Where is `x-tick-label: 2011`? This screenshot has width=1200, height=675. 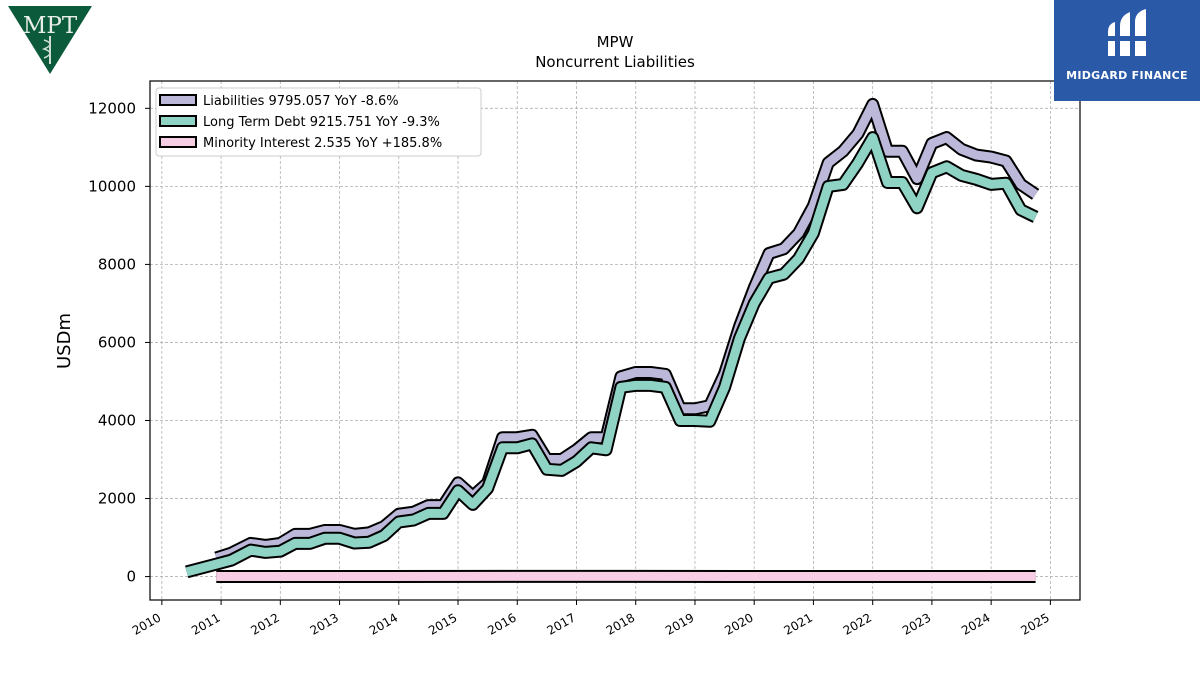
x-tick-label: 2011 is located at coordinates (205, 623).